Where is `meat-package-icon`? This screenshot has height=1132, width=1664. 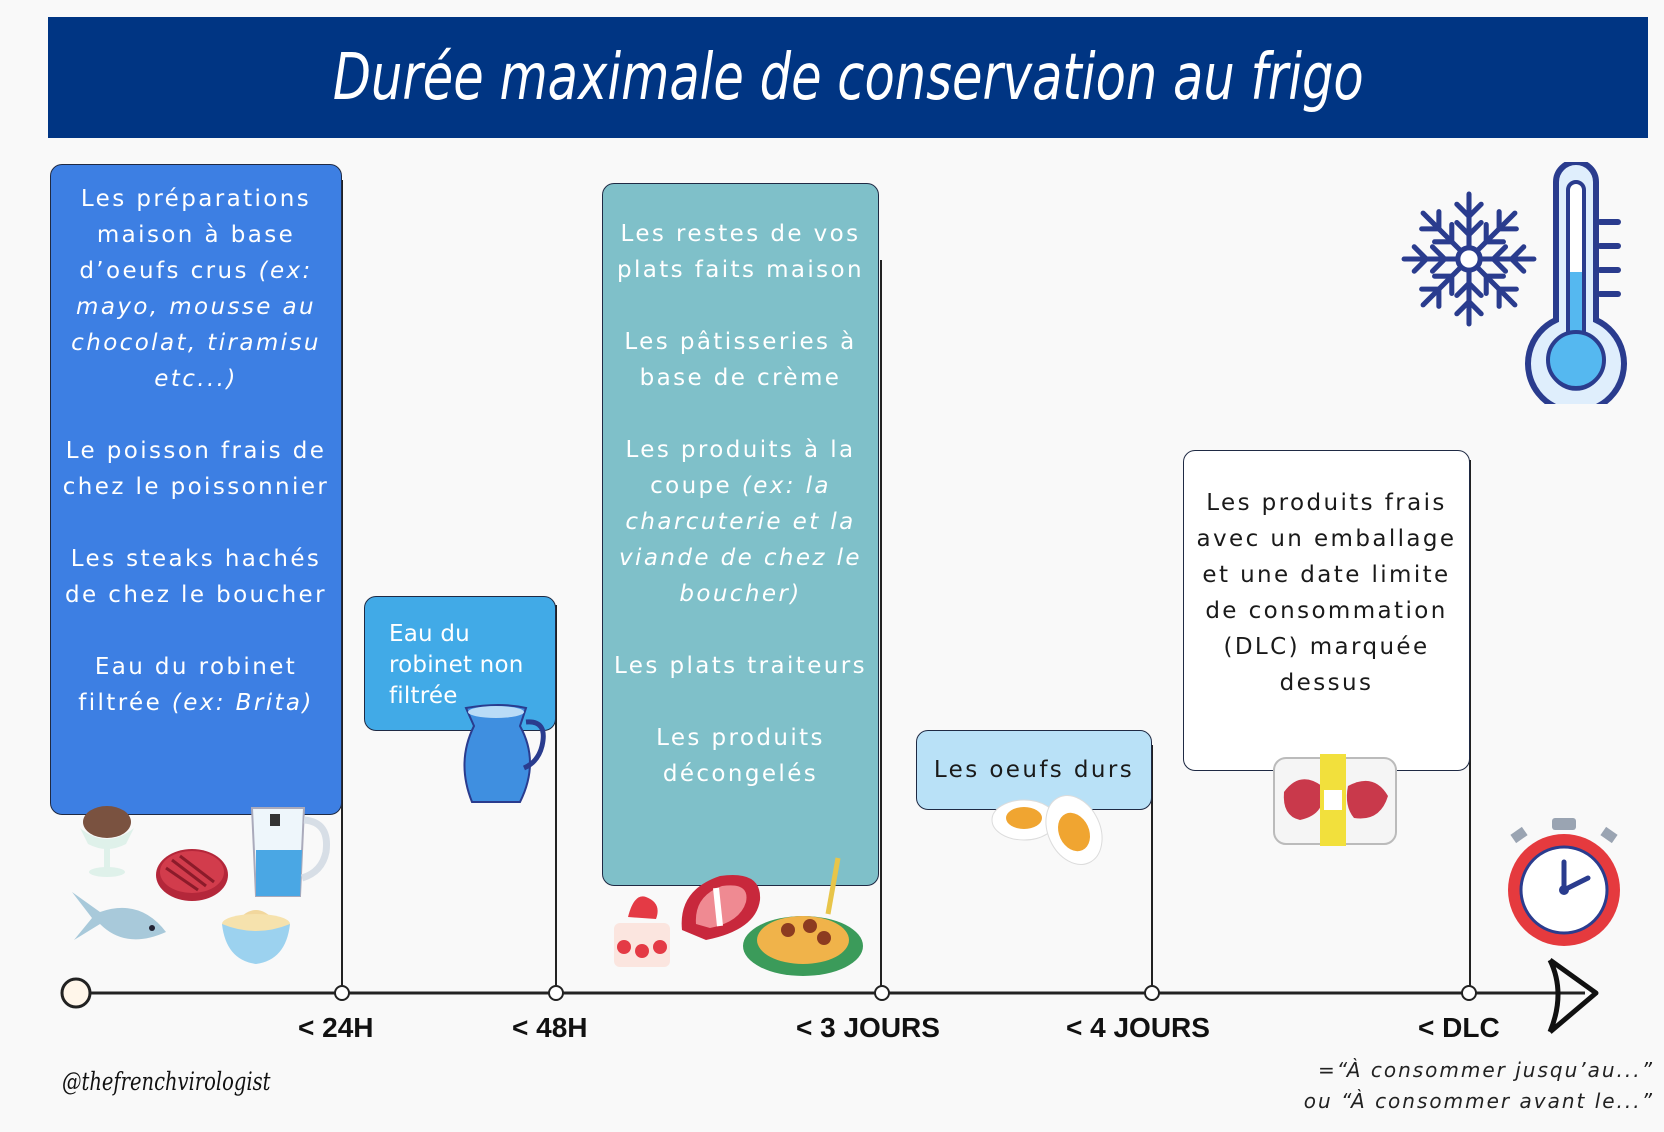
meat-package-icon is located at coordinates (1335, 800).